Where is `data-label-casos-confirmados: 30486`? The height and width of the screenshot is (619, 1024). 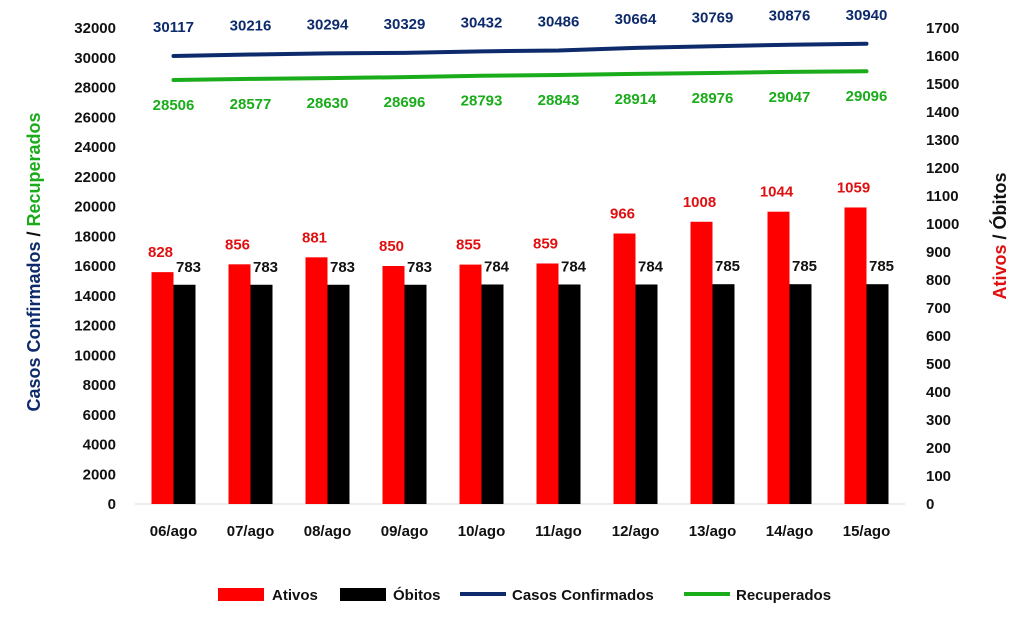
data-label-casos-confirmados: 30486 is located at coordinates (559, 22).